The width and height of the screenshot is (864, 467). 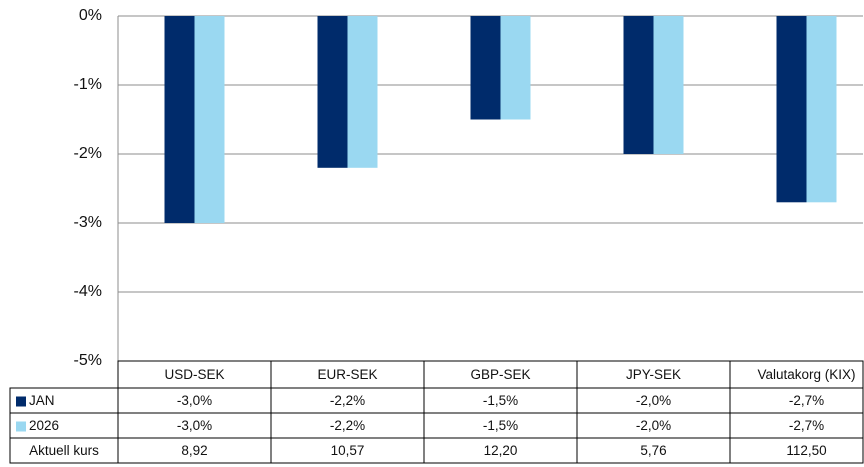 I want to click on y-tick-label: 0%, so click(x=90, y=15).